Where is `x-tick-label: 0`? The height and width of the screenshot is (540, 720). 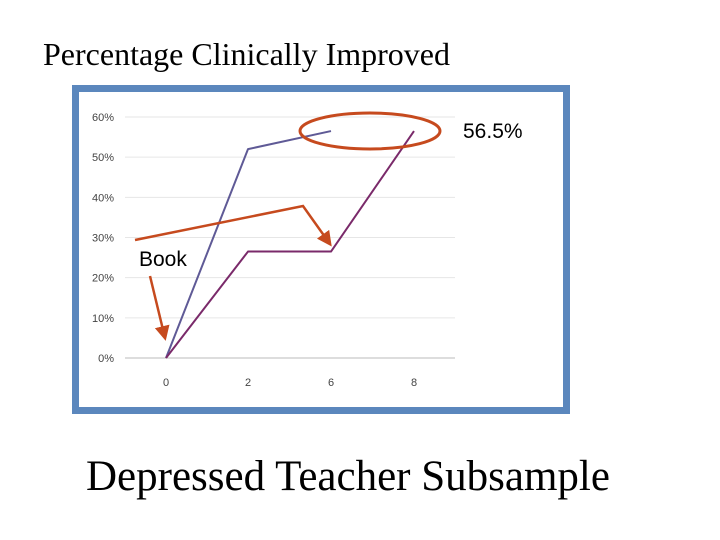
x-tick-label: 0 is located at coordinates (166, 383).